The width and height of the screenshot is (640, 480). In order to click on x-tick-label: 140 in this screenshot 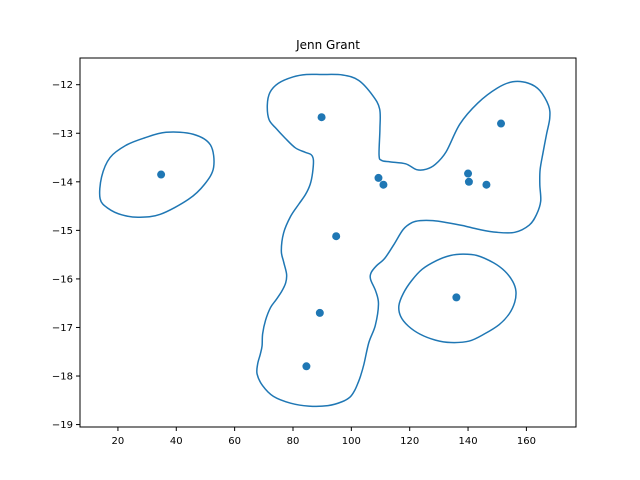, I will do `click(468, 441)`.